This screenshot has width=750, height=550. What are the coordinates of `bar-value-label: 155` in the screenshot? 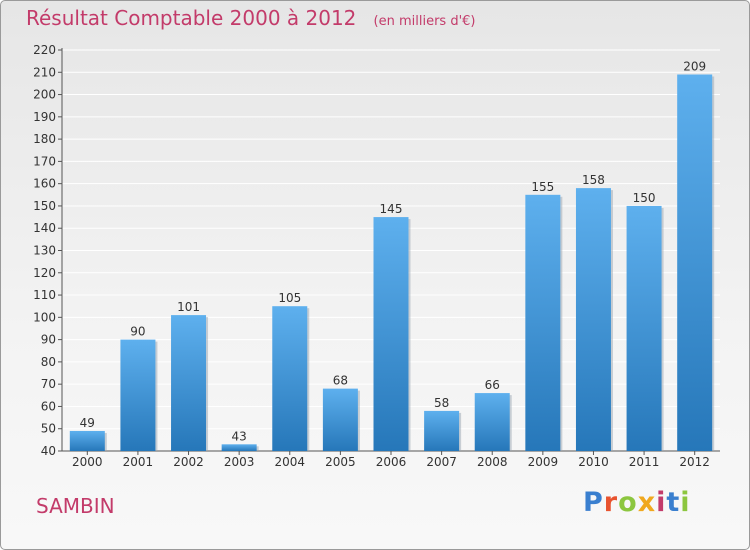 It's located at (542, 187).